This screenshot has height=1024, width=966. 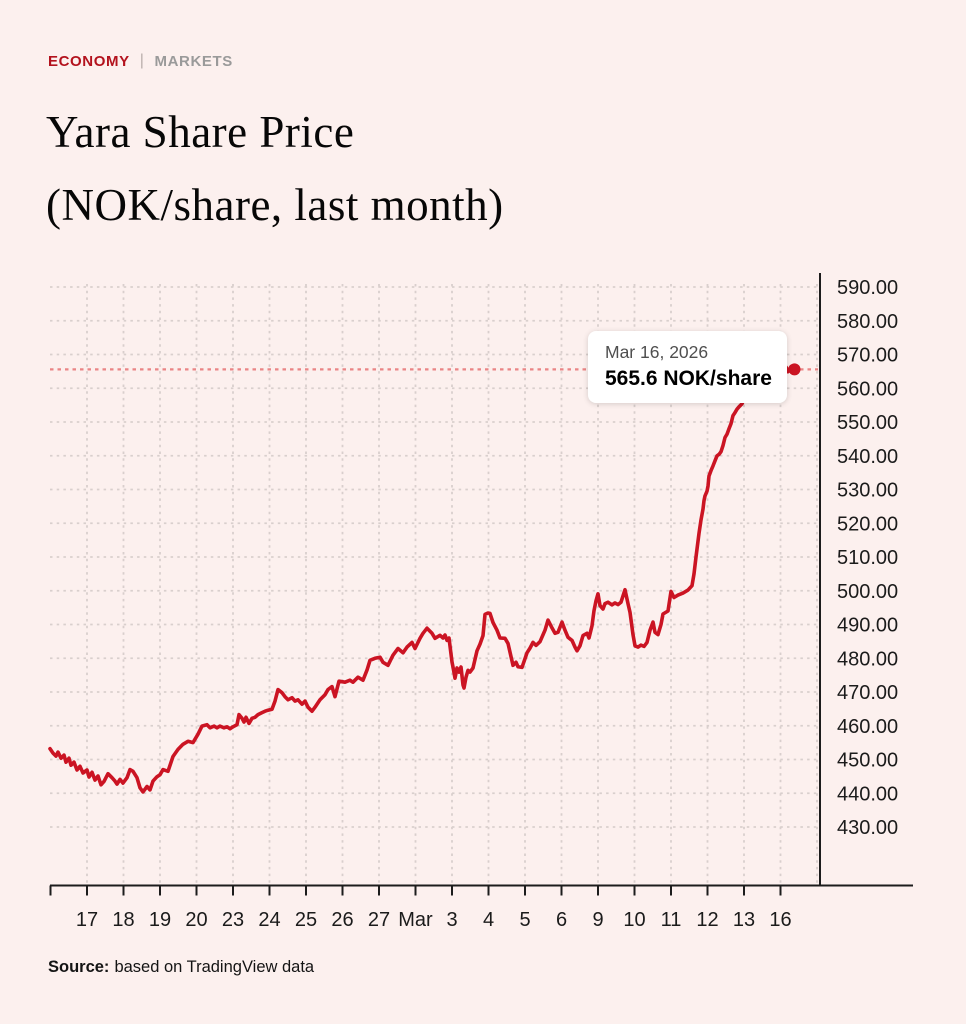 I want to click on x-axis-label: 25, so click(x=306, y=920).